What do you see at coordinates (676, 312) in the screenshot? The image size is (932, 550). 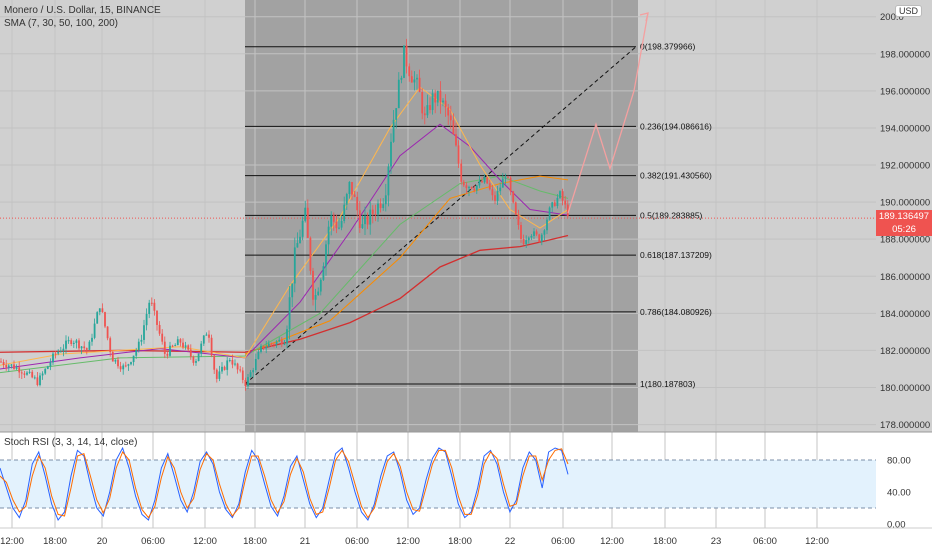 I see `fib-level-label: 0.786(184.080926)` at bounding box center [676, 312].